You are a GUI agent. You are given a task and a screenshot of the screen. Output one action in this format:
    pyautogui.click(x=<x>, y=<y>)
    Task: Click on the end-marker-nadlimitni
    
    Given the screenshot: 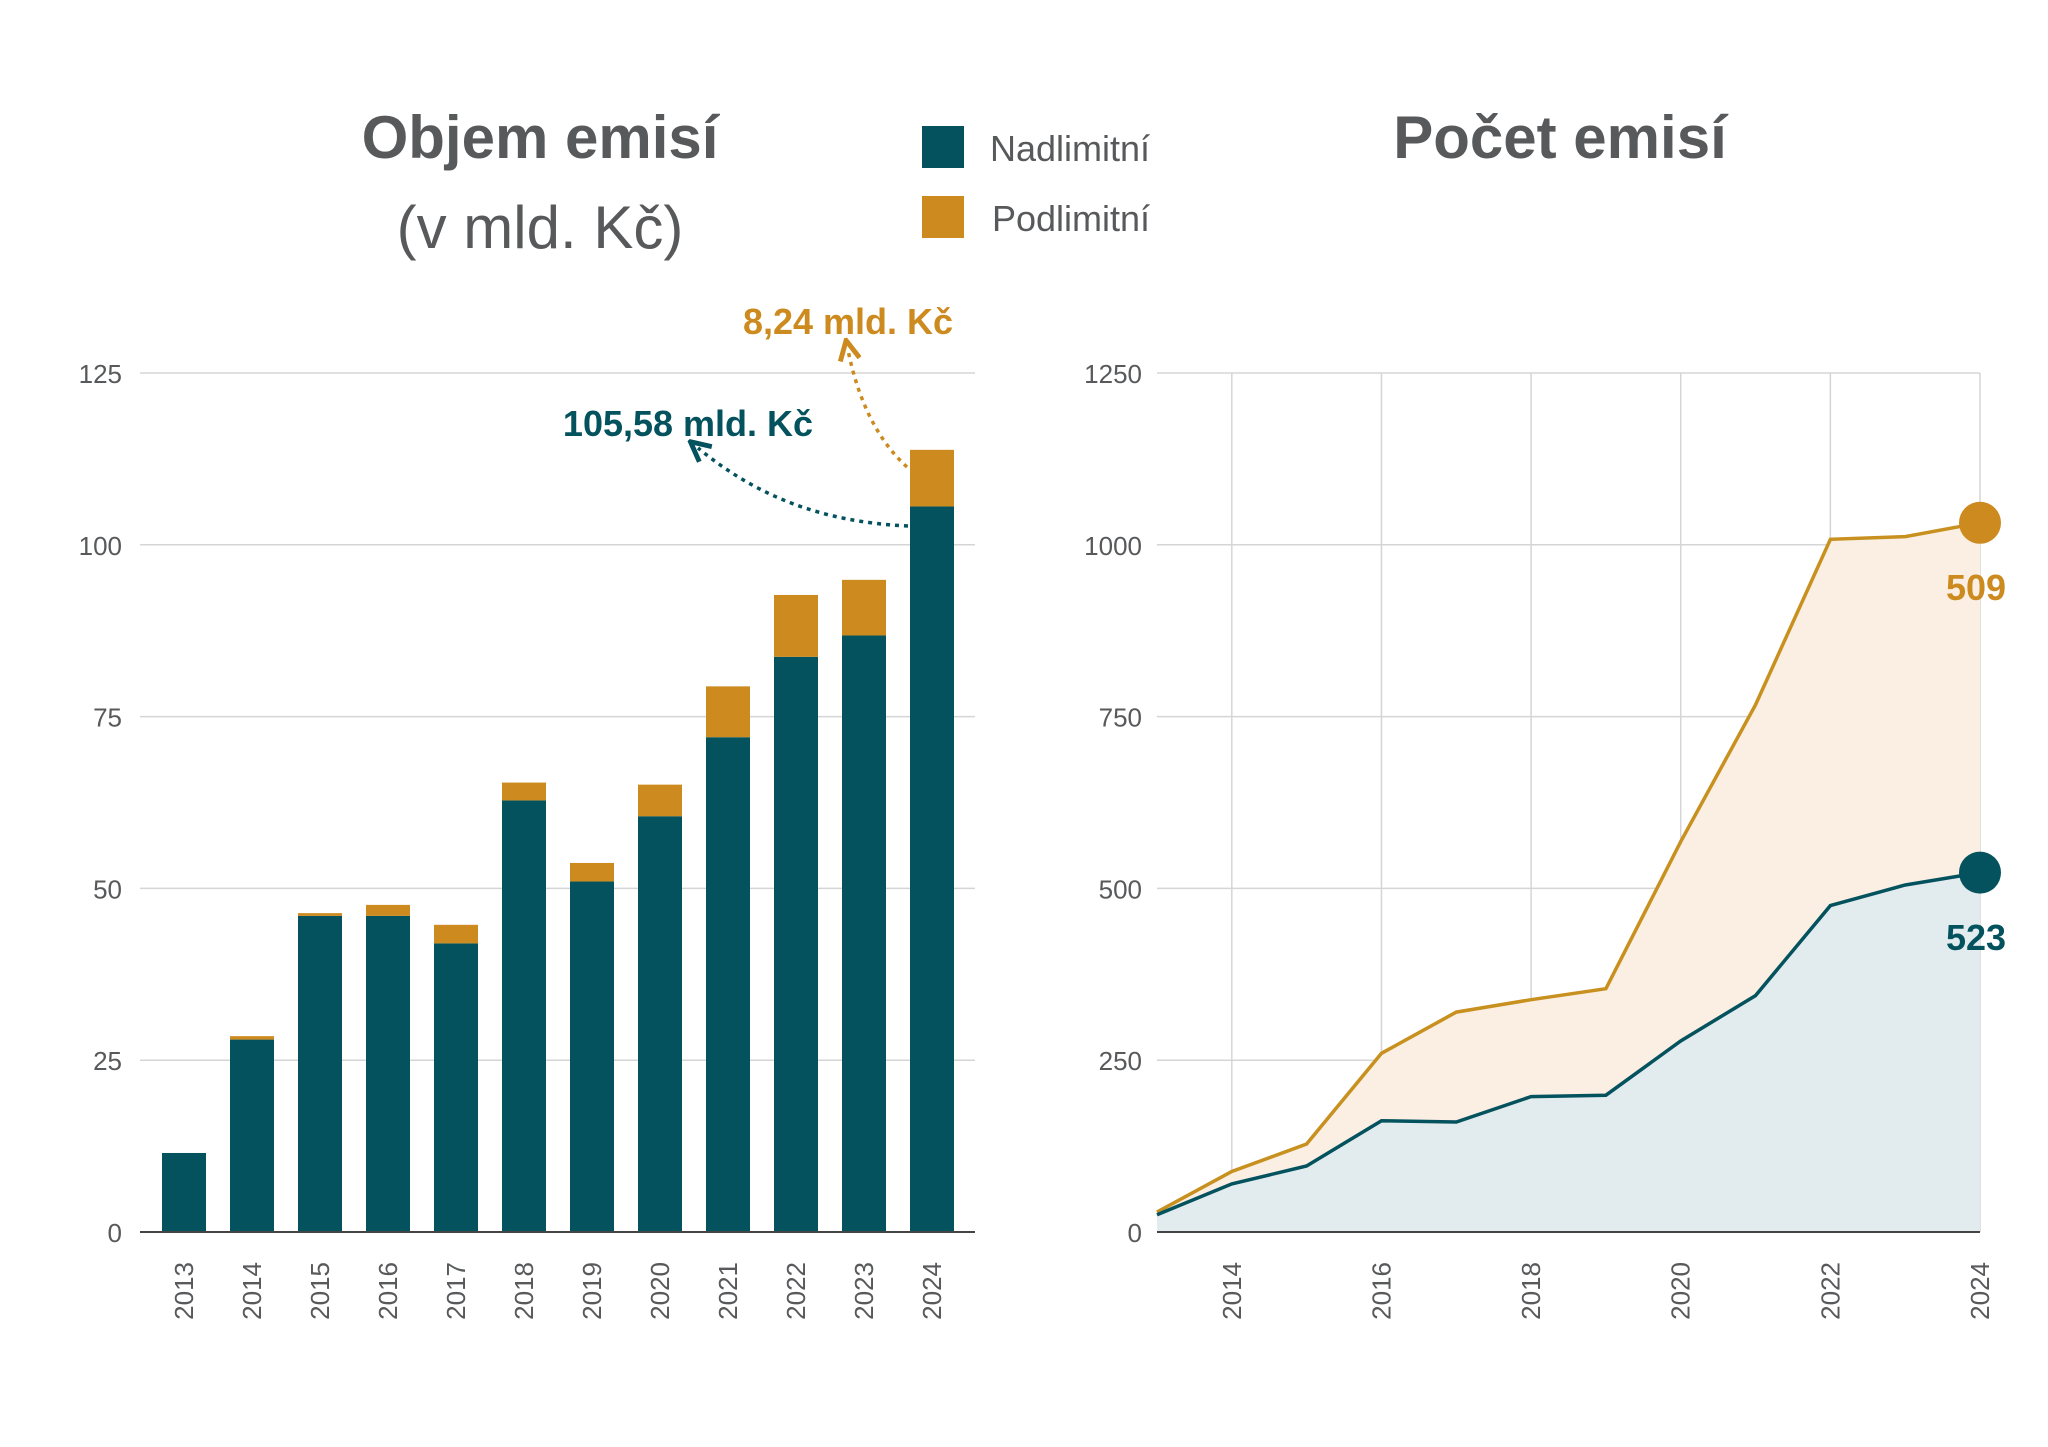 What is the action you would take?
    pyautogui.click(x=1980, y=872)
    